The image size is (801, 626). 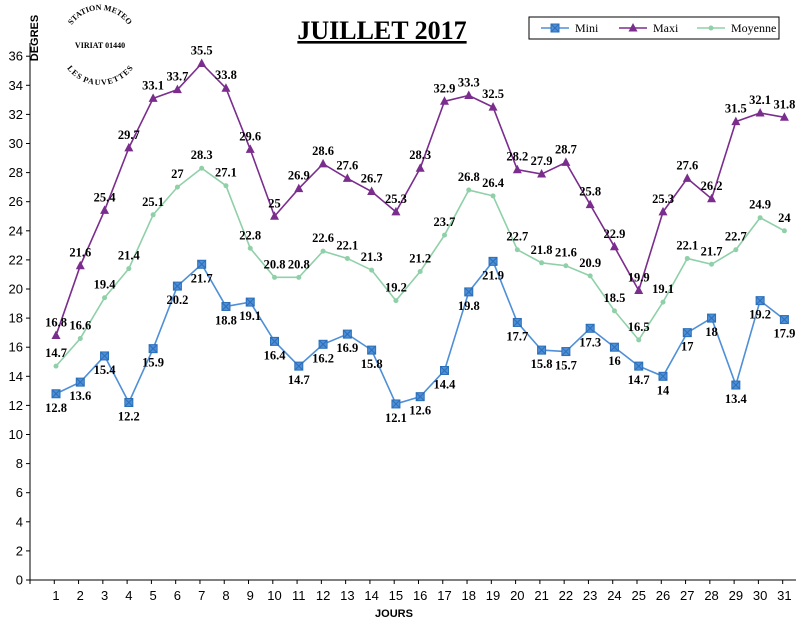 I want to click on moyenne-data-label: 24.9, so click(x=760, y=205).